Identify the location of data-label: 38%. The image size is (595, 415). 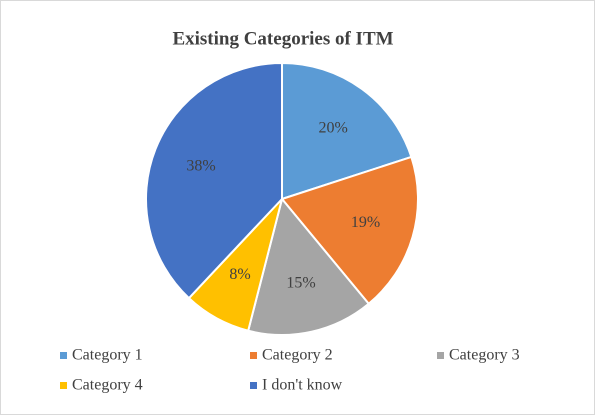
(200, 166).